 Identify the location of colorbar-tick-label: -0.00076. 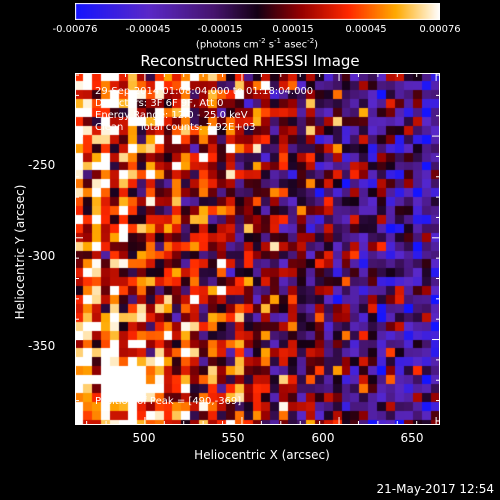
(75, 29).